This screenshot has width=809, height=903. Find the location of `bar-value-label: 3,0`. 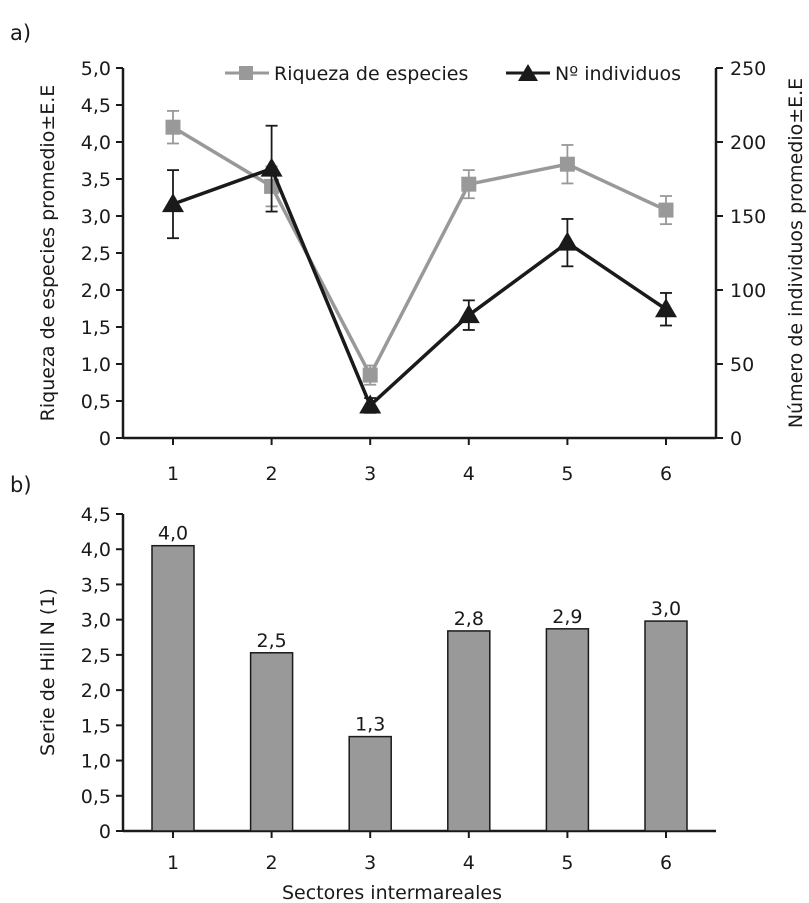

bar-value-label: 3,0 is located at coordinates (666, 609).